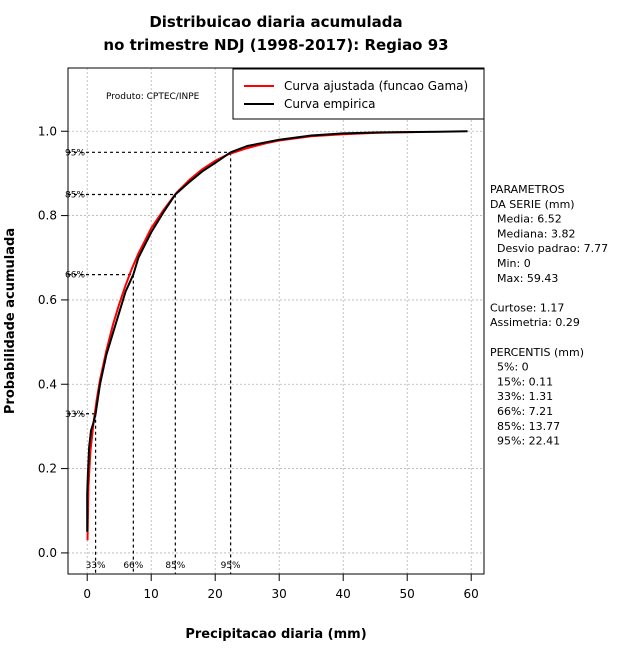 This screenshot has width=640, height=660. I want to click on stats-line: DA SERIE (mm), so click(532, 204).